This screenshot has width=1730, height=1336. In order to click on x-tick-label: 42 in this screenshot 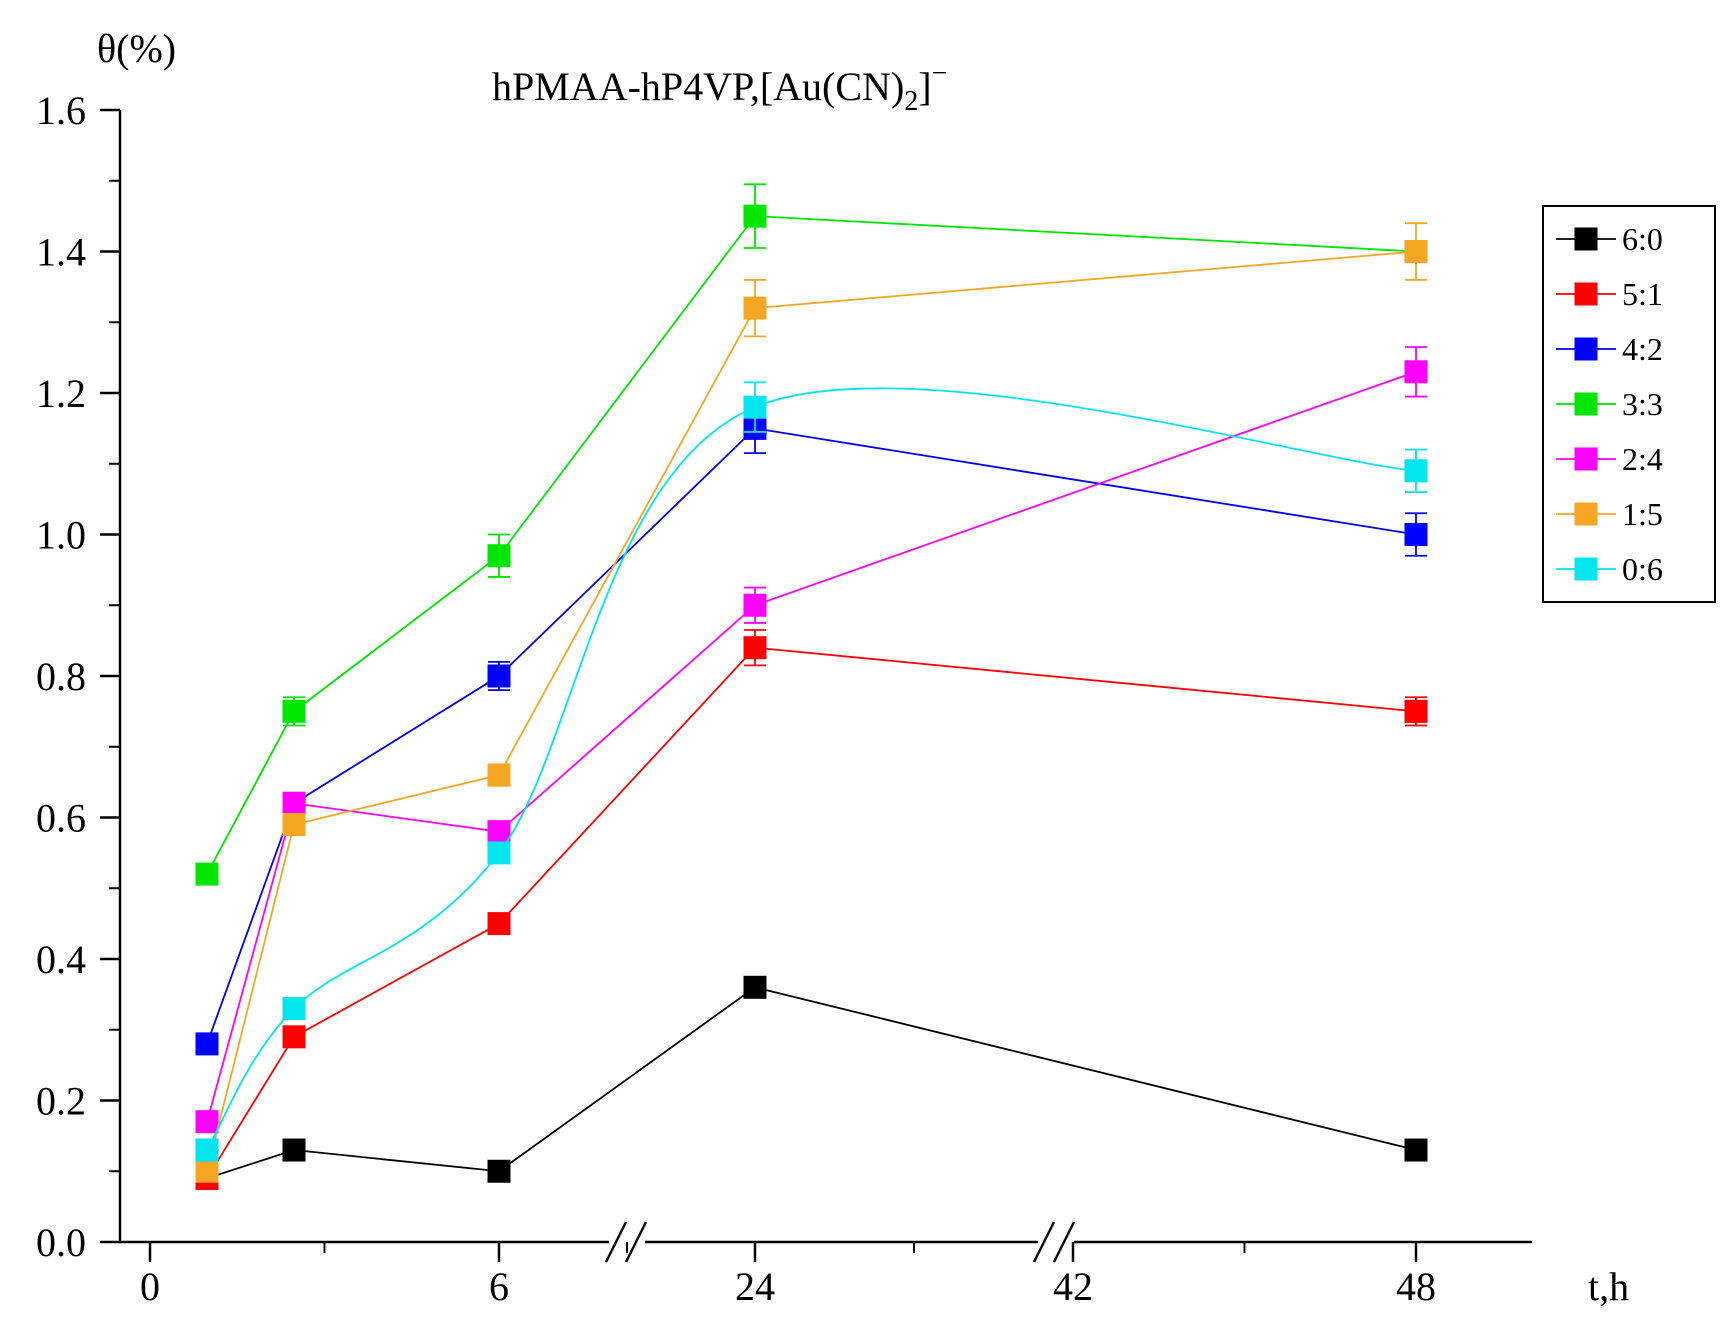, I will do `click(1073, 1286)`.